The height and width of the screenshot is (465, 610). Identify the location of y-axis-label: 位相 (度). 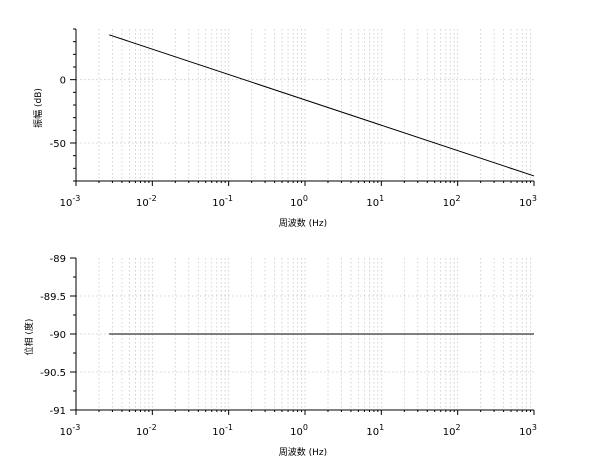
(29, 337).